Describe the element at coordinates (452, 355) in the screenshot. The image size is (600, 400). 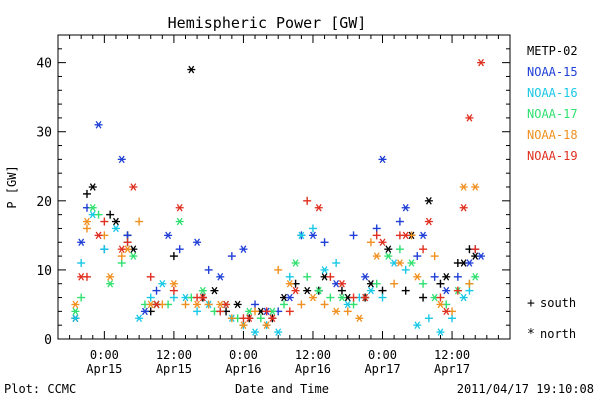
I see `x-tick-time-label: 12:00` at that location.